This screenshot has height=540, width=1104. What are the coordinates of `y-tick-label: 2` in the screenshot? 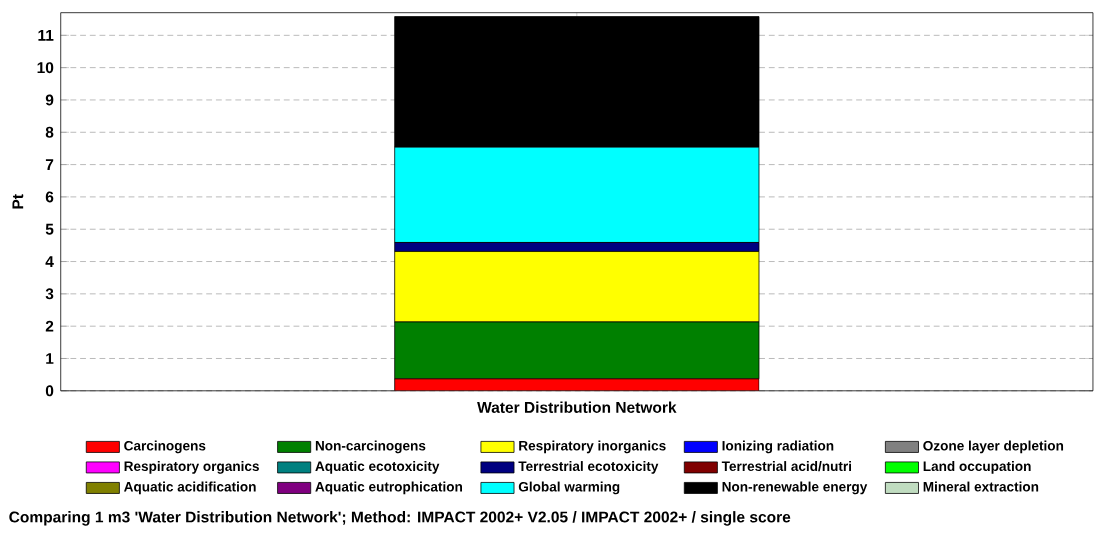 It's located at (49, 326).